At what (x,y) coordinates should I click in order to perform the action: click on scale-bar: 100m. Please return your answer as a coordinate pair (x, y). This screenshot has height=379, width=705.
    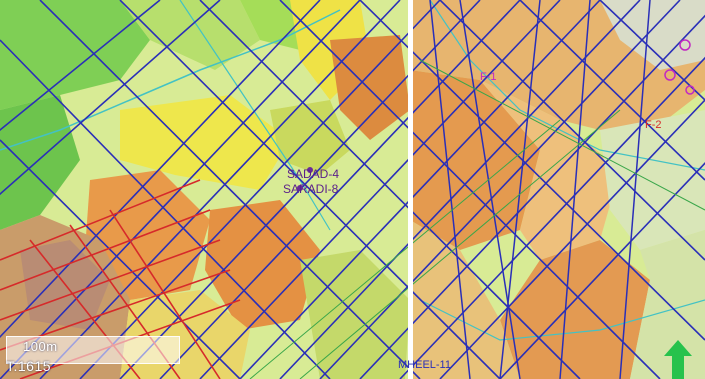
    Looking at the image, I should click on (93, 350).